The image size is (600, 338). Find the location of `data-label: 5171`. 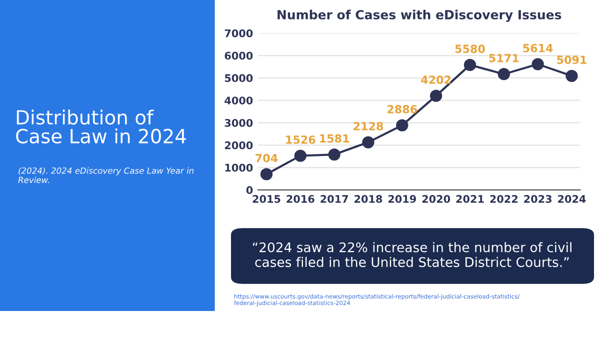

data-label: 5171 is located at coordinates (504, 58).